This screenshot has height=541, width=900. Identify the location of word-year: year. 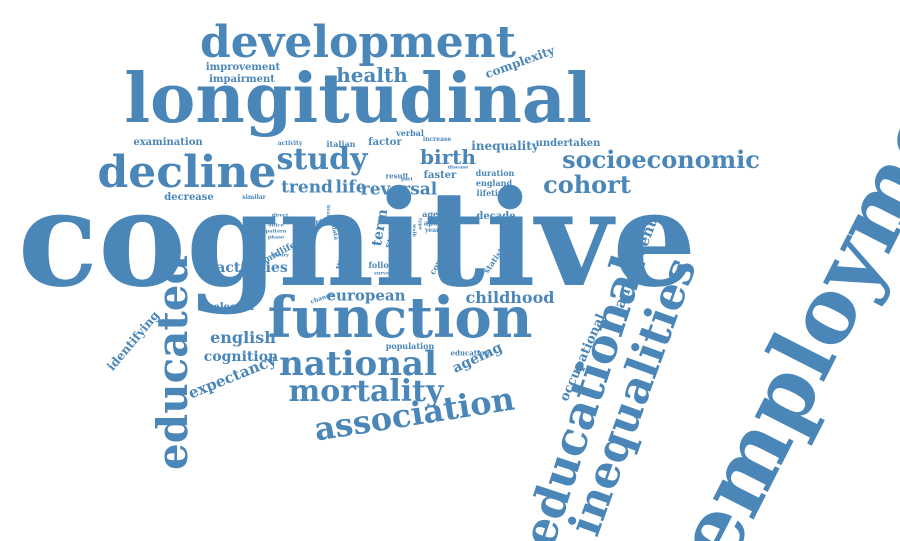
(432, 230).